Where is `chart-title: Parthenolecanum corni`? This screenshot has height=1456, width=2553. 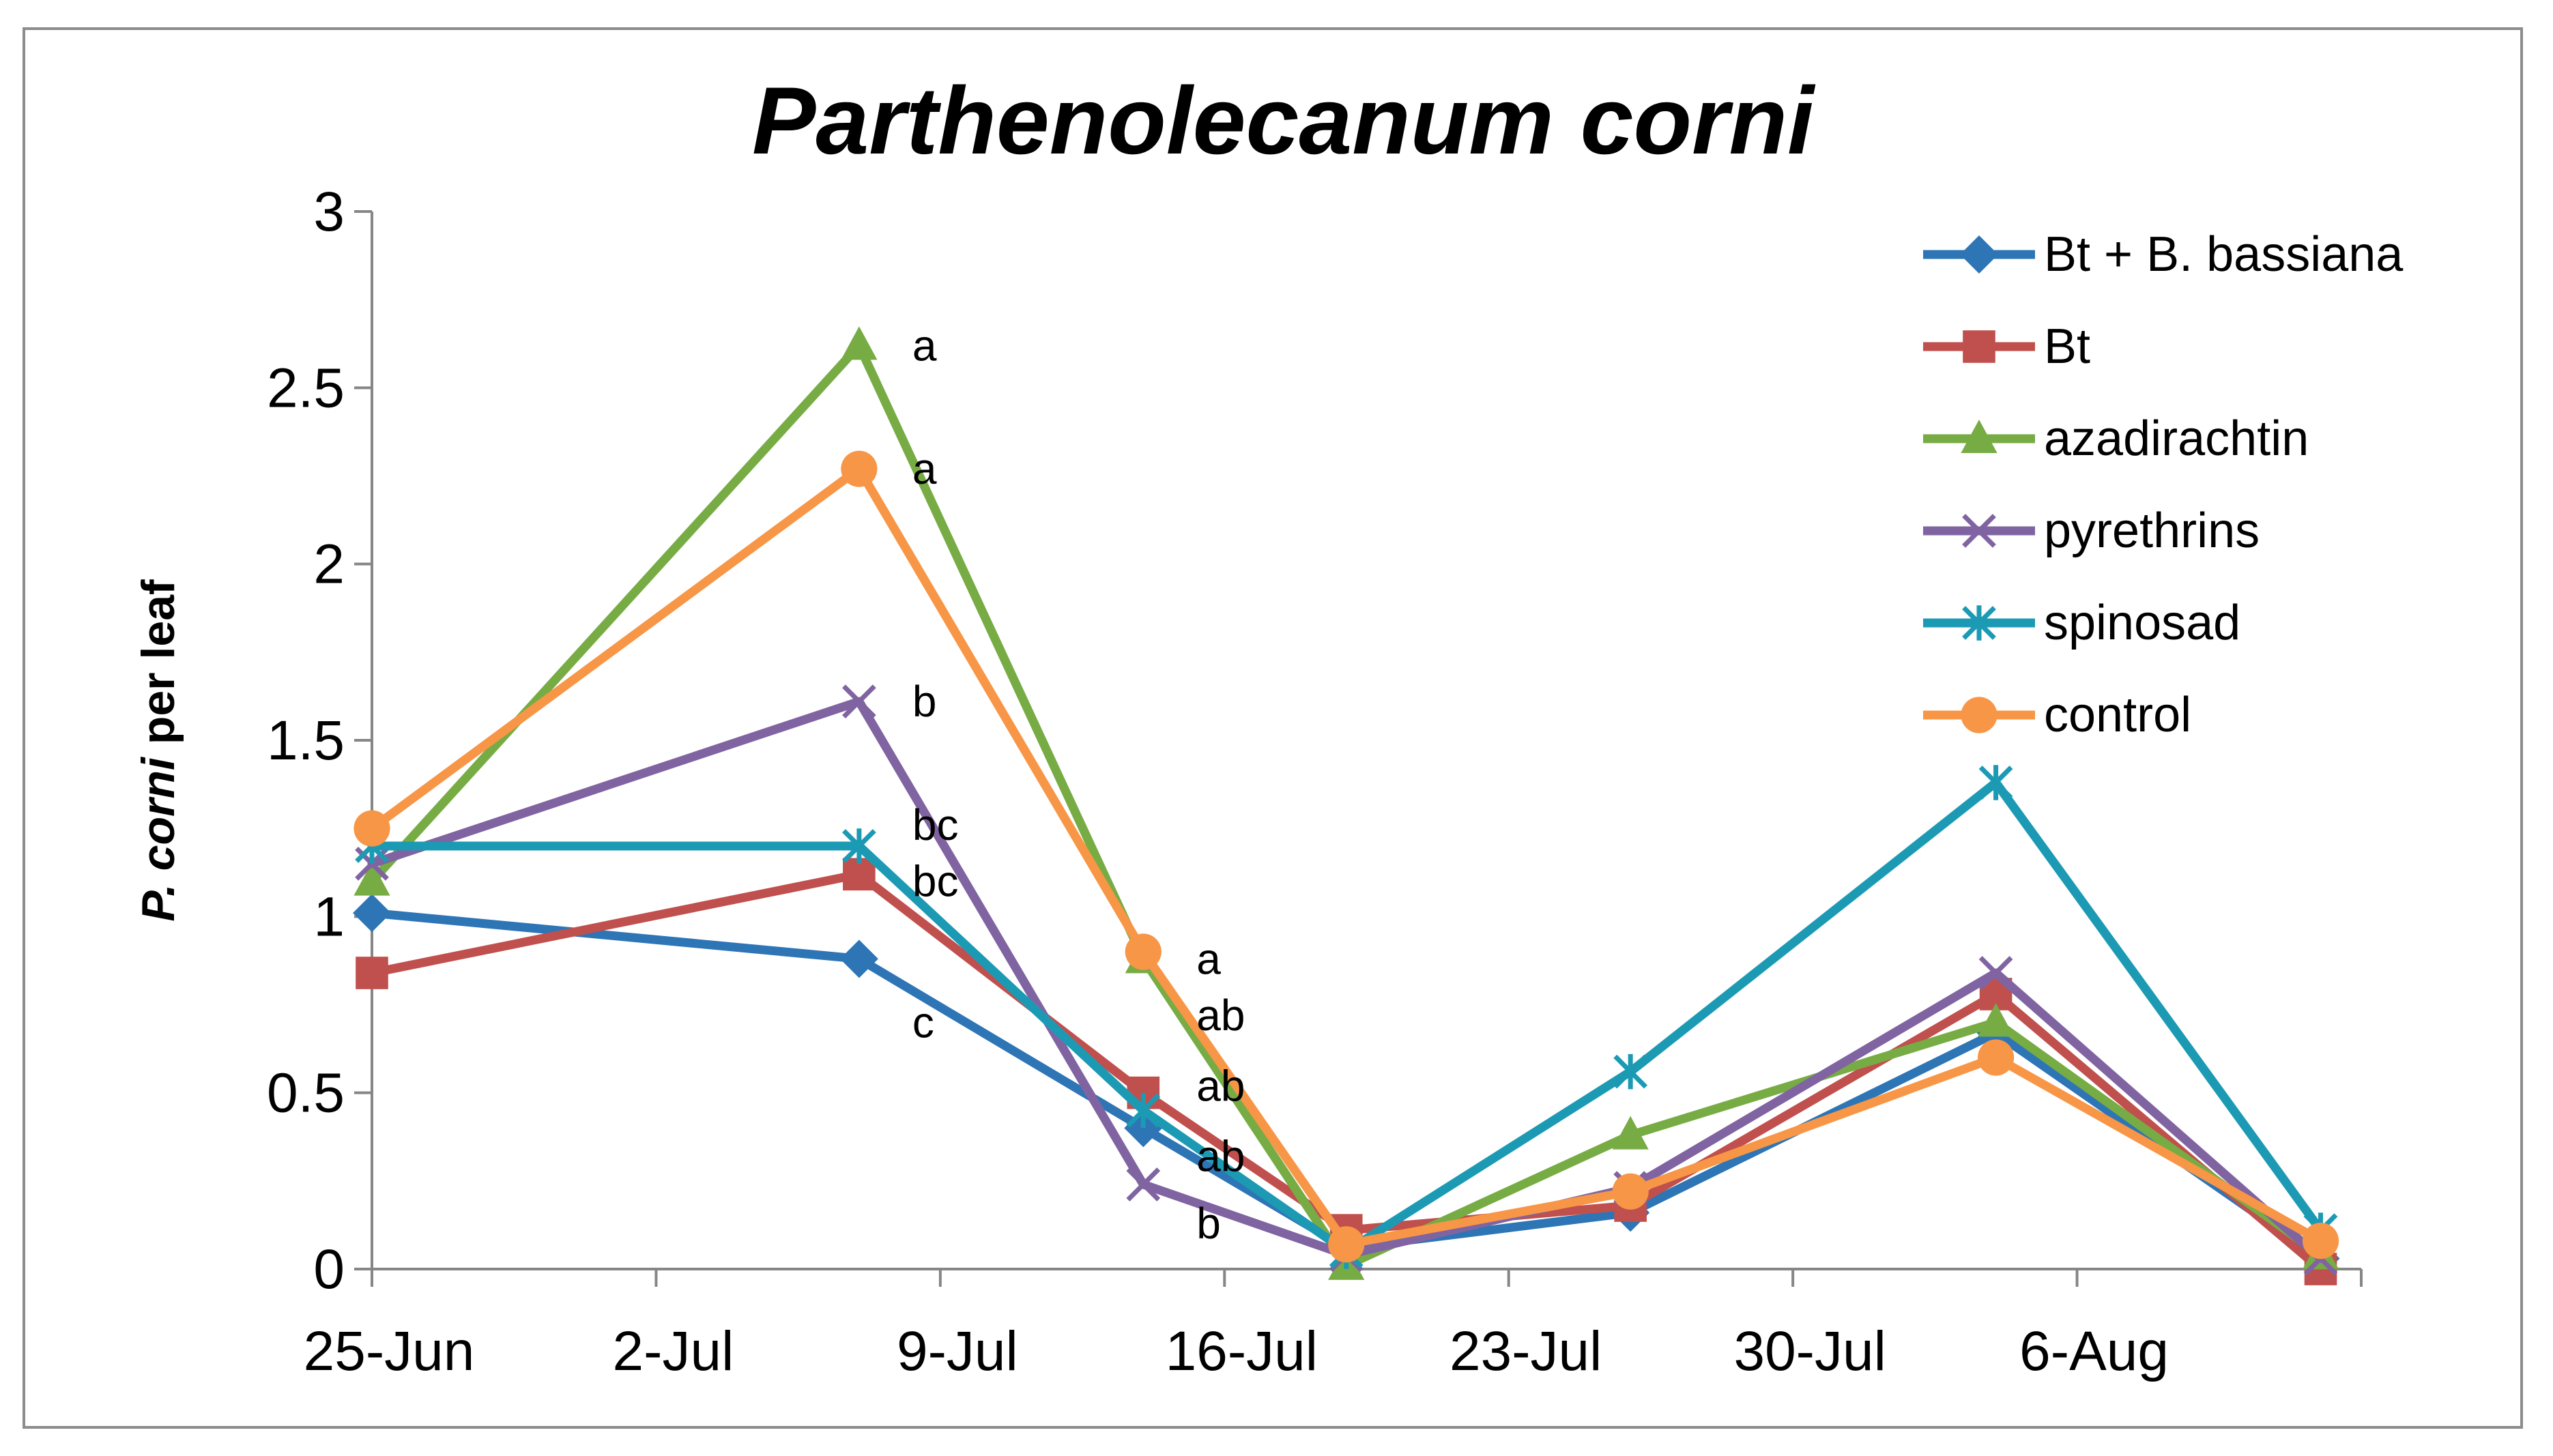 chart-title: Parthenolecanum corni is located at coordinates (1284, 120).